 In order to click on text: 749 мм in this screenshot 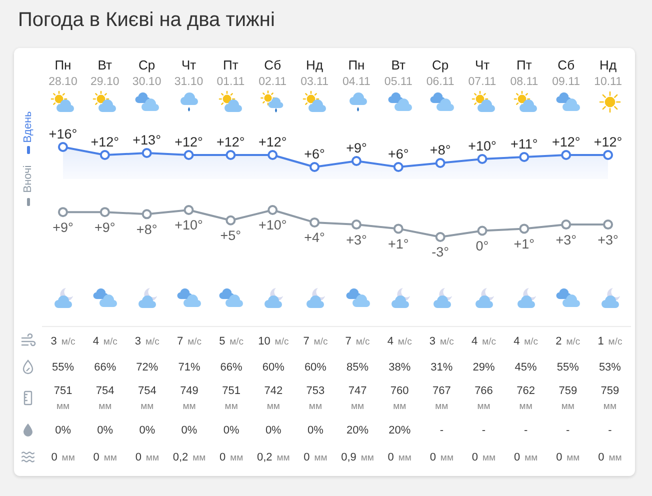, I will do `click(189, 398)`.